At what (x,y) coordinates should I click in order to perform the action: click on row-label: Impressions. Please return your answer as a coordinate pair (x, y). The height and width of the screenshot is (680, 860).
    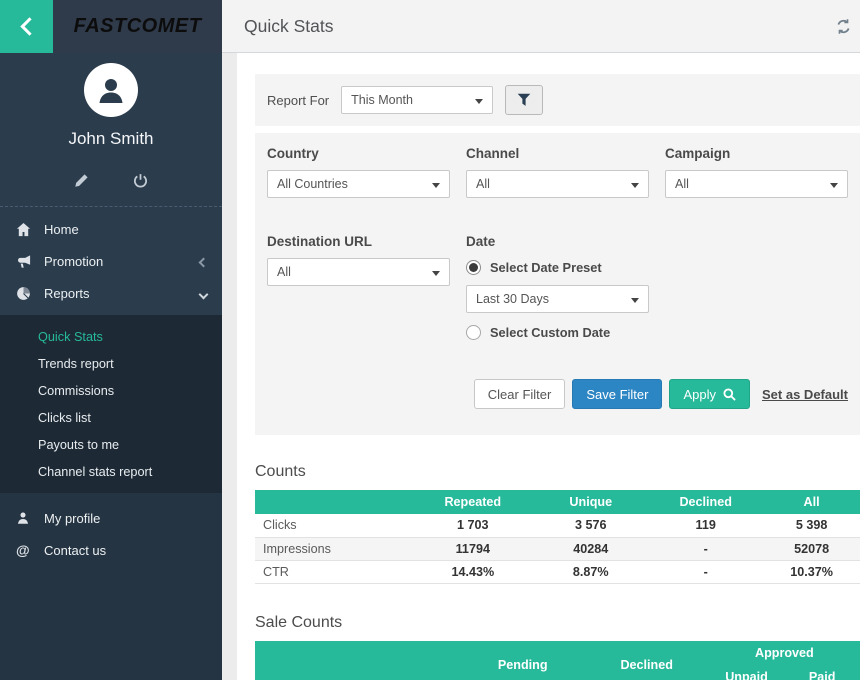
    Looking at the image, I should click on (334, 549).